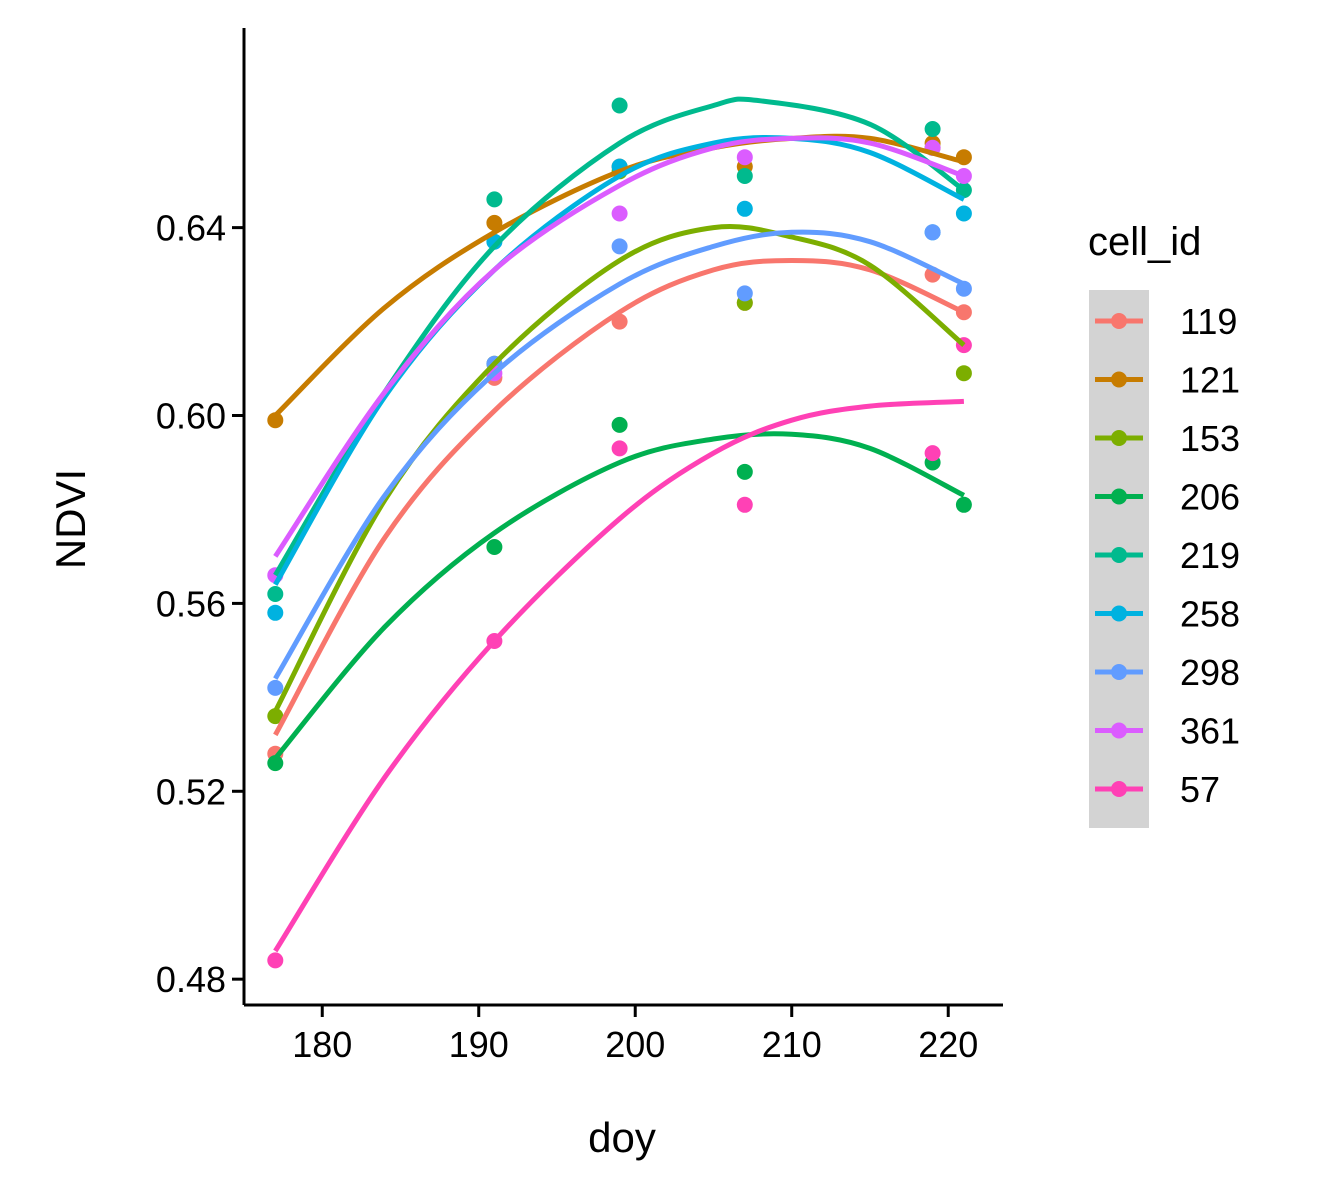  What do you see at coordinates (1210, 555) in the screenshot?
I see `legend-label-219: 219` at bounding box center [1210, 555].